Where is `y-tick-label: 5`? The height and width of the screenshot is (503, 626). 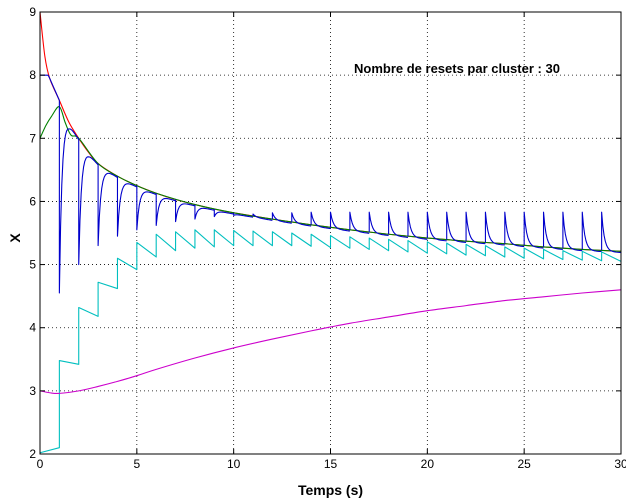
y-tick-label: 5 is located at coordinates (32, 265).